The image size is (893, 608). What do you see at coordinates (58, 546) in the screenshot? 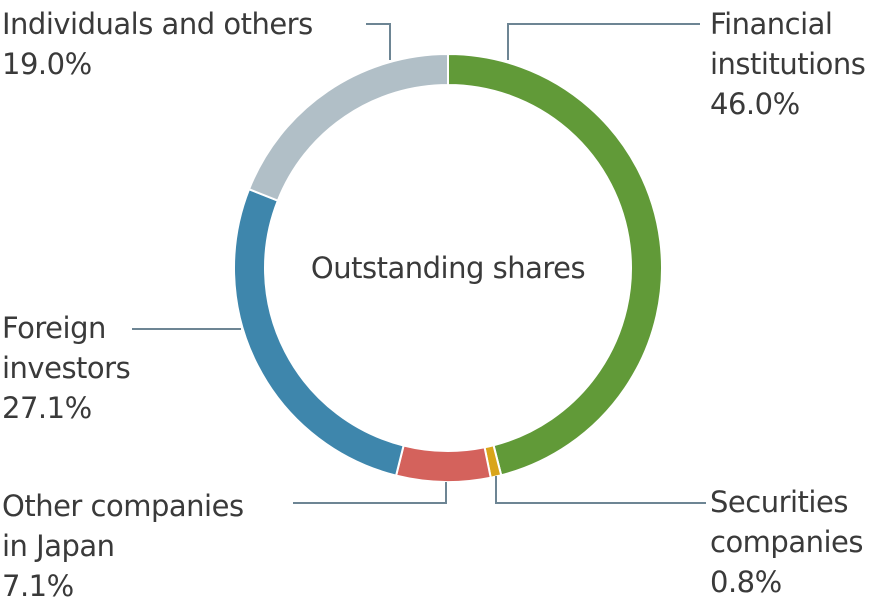
I see `label-other-companies-line2: in Japan` at bounding box center [58, 546].